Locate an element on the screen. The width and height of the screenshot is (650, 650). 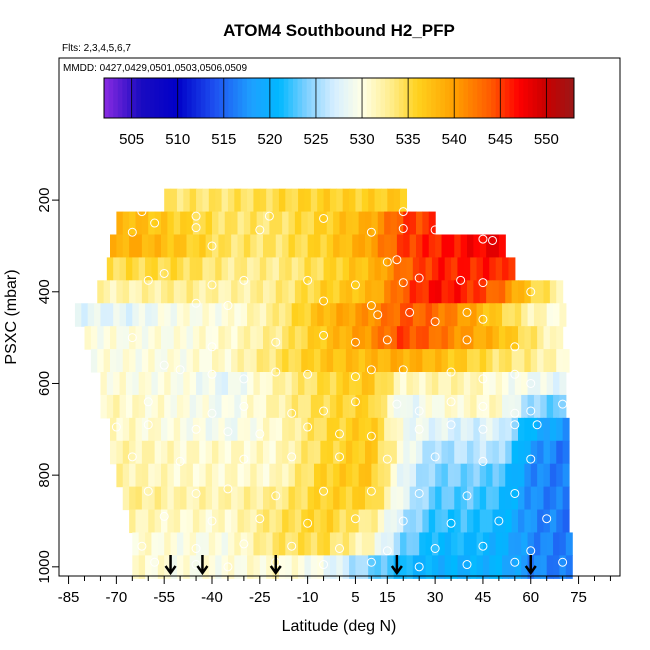
colorbar-tick-label: 540 is located at coordinates (454, 139).